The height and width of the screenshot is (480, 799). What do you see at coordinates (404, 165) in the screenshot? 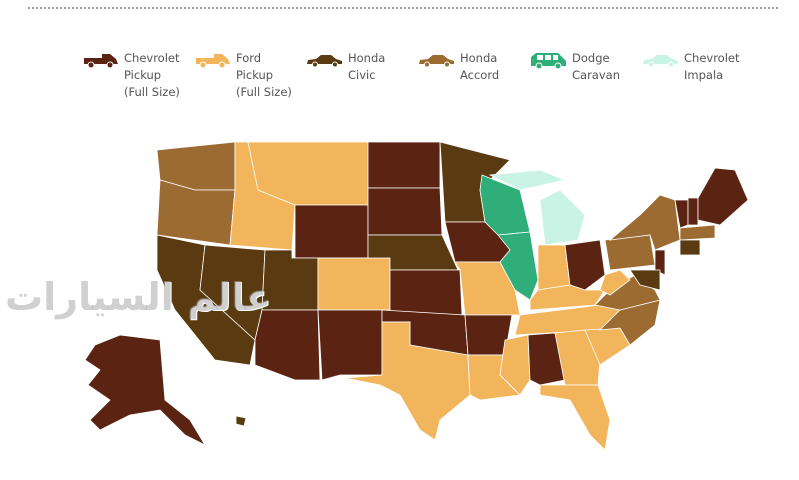
I see `state-nd` at bounding box center [404, 165].